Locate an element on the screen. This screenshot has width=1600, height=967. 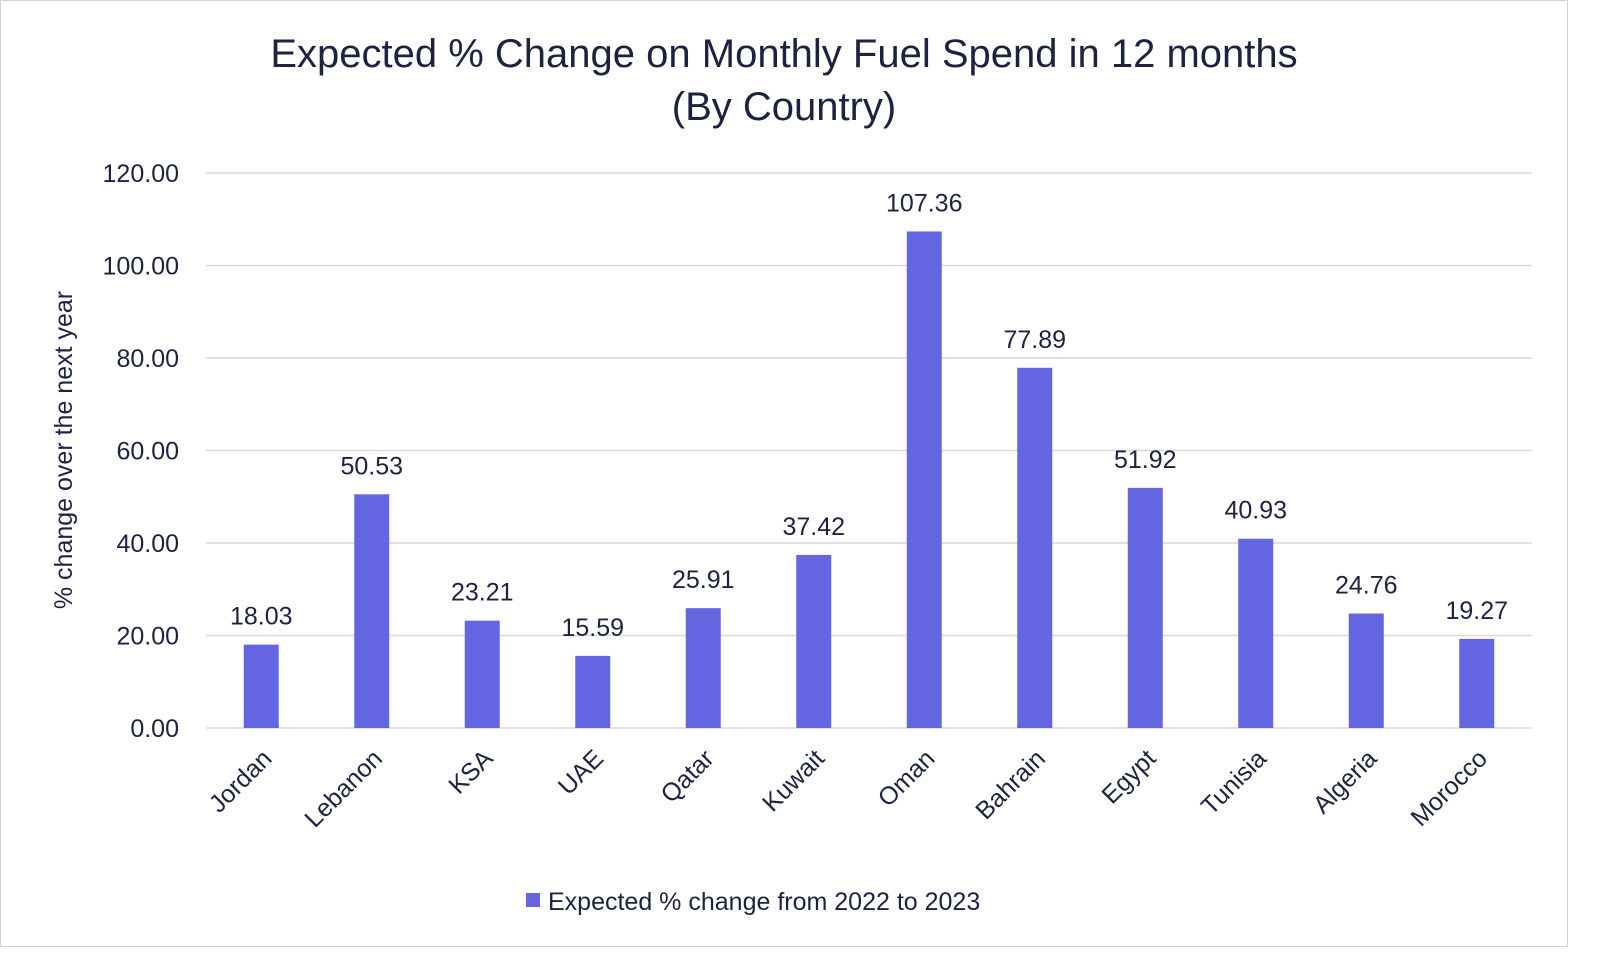
data-label-egypt: 51.92 is located at coordinates (1145, 460).